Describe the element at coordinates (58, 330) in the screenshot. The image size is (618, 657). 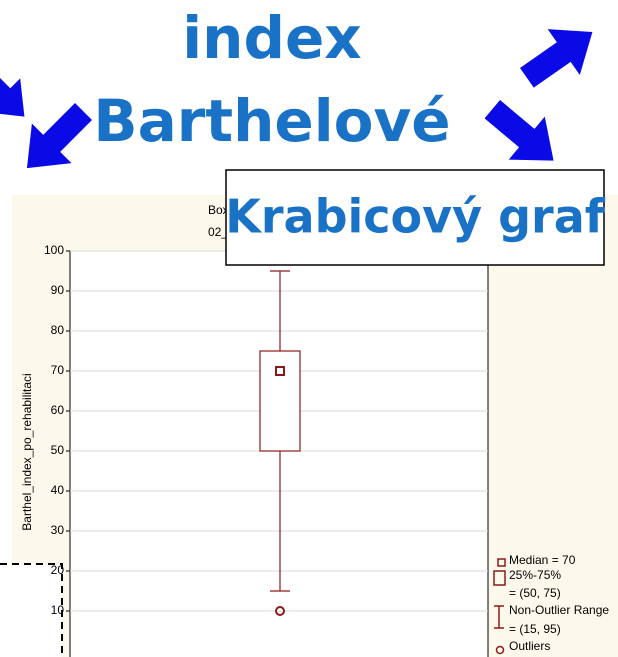
I see `y-tick-label: 80` at that location.